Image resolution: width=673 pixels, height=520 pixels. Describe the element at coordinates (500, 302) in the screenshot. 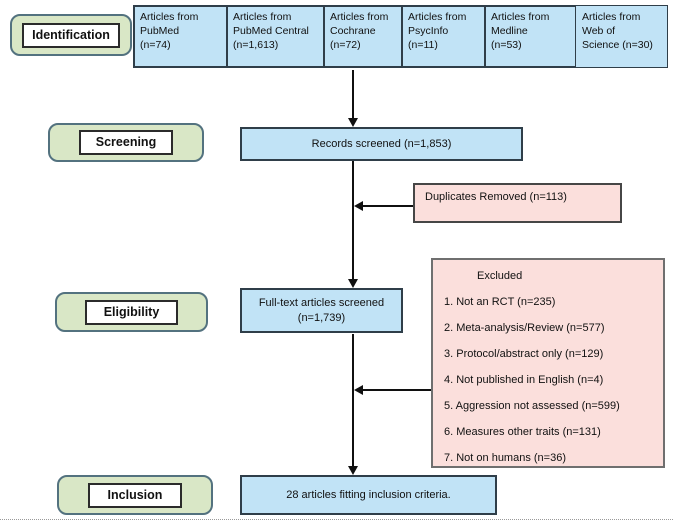

I see `excluded-item: 1. Not an RCT (n=235)` at that location.